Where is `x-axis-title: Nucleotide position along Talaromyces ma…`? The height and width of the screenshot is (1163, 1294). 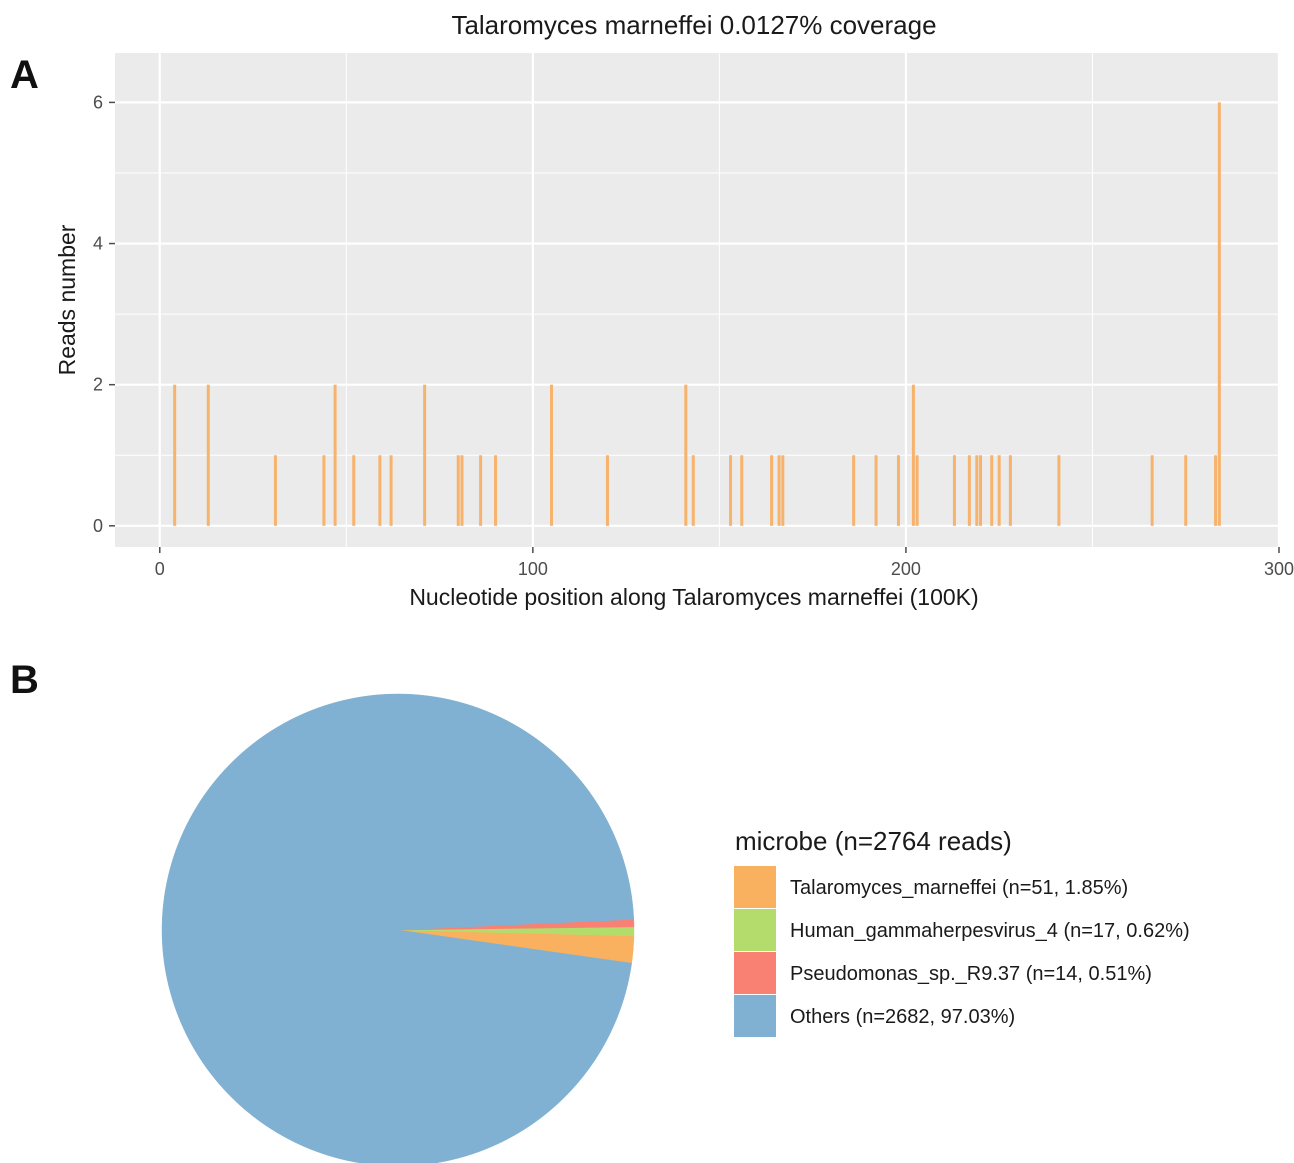
x-axis-title: Nucleotide position along Talaromyces ma… is located at coordinates (693, 597).